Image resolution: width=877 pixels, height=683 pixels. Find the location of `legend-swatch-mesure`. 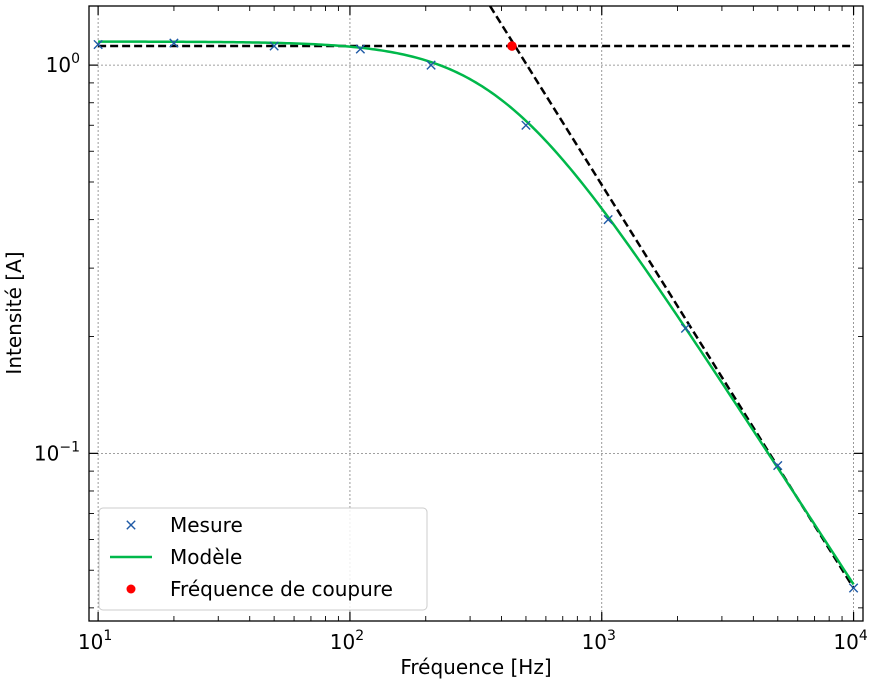

legend-swatch-mesure is located at coordinates (131, 525).